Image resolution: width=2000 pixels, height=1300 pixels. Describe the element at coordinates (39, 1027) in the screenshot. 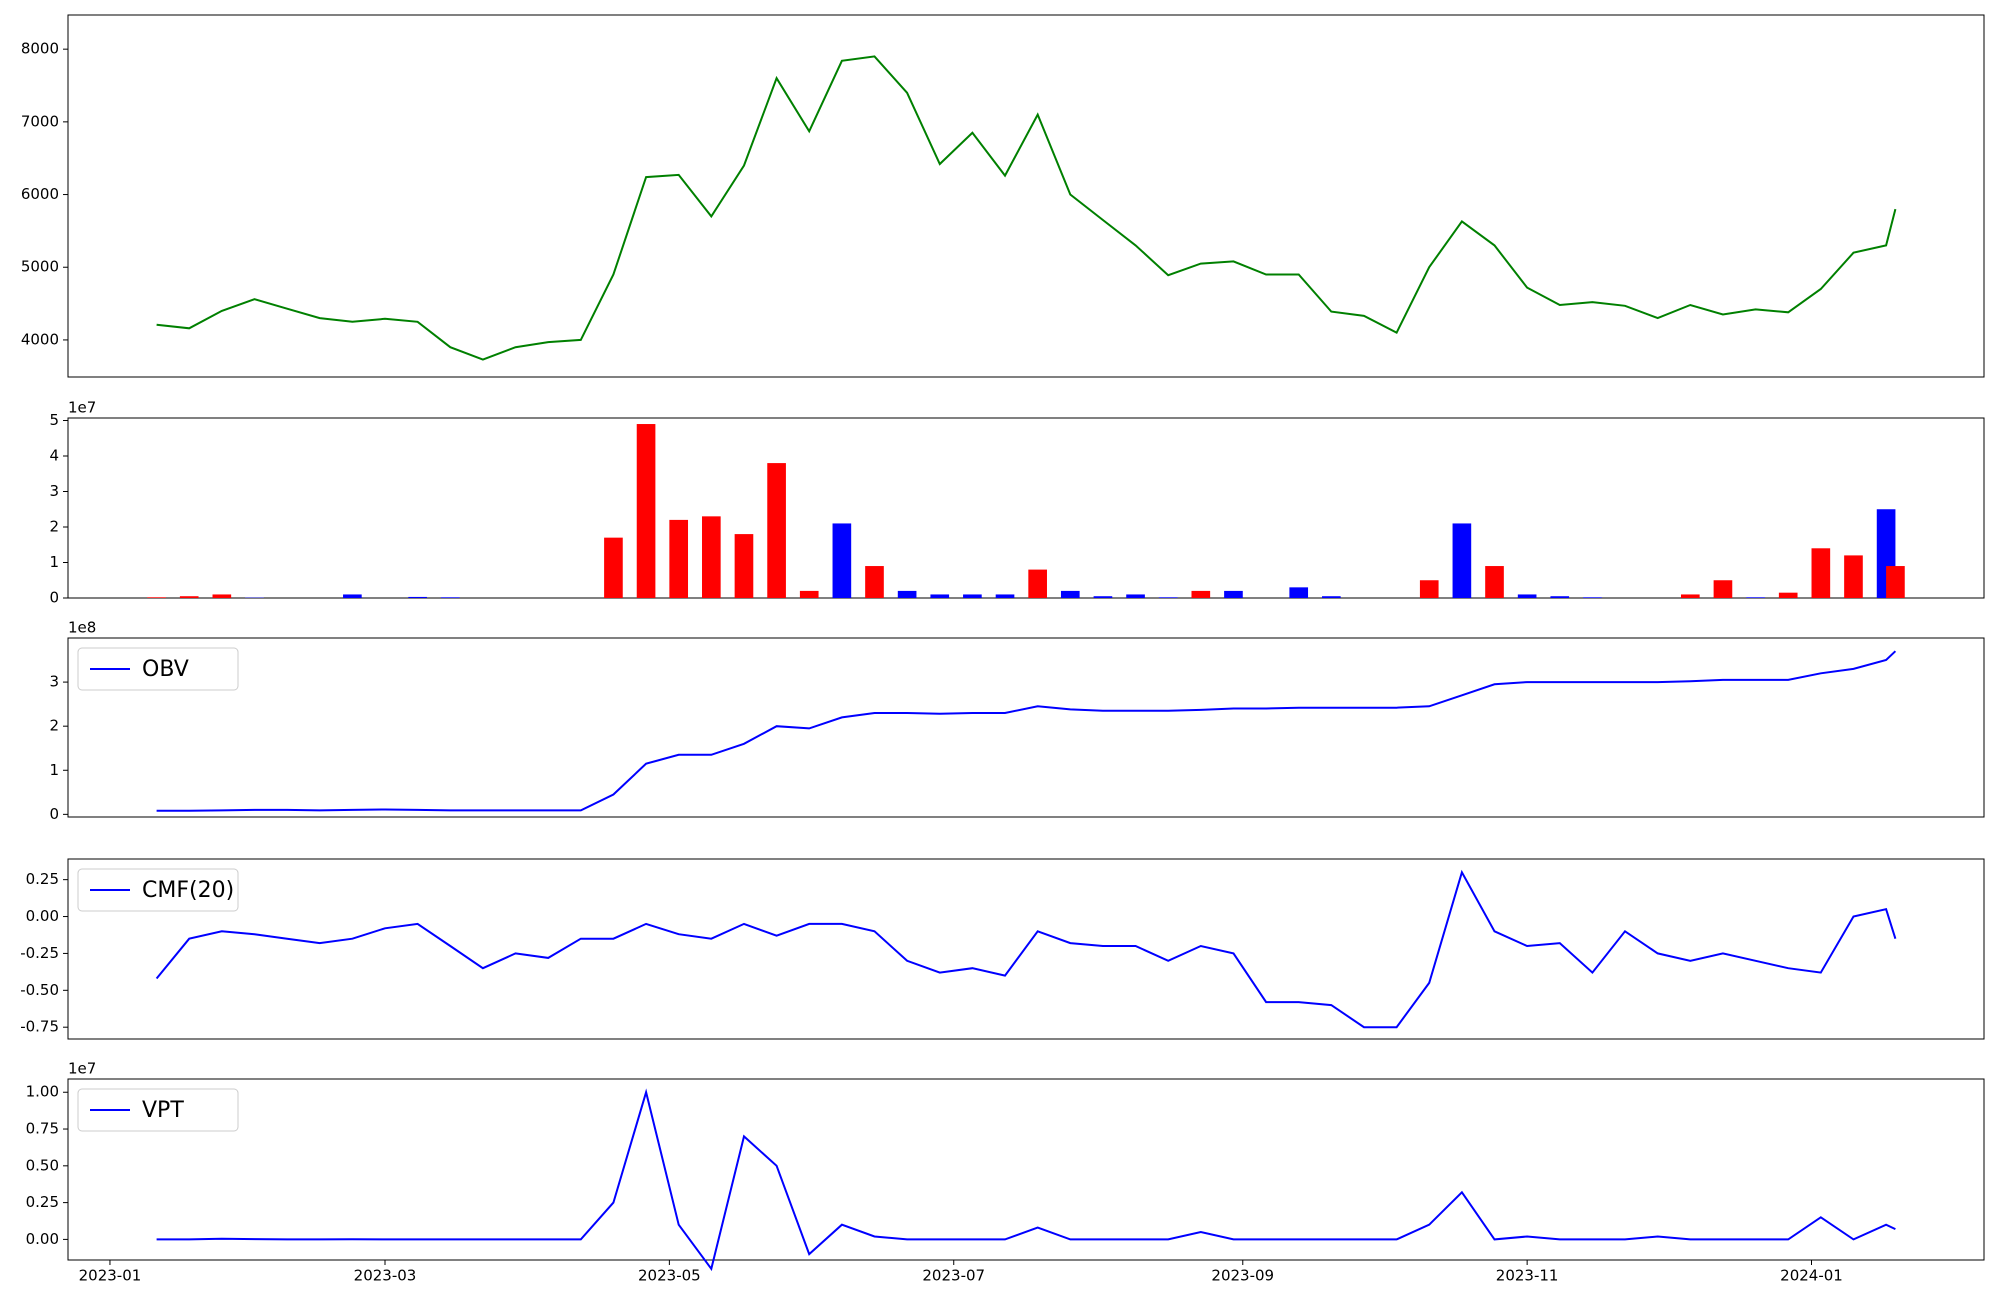

I see `y-tick-label: -0.75` at that location.